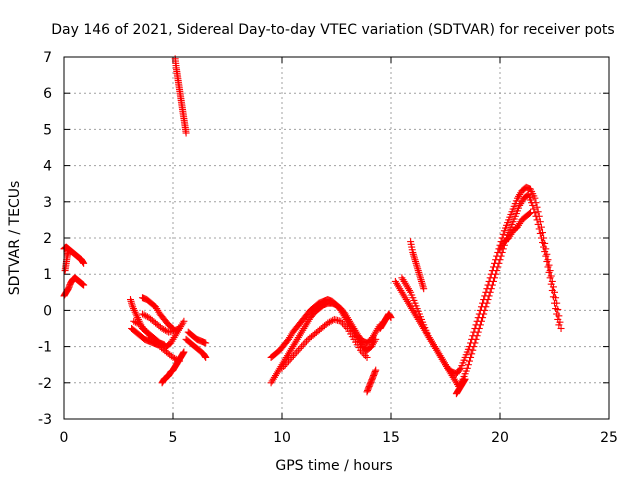  What do you see at coordinates (609, 438) in the screenshot?
I see `x-tick-label: 25` at bounding box center [609, 438].